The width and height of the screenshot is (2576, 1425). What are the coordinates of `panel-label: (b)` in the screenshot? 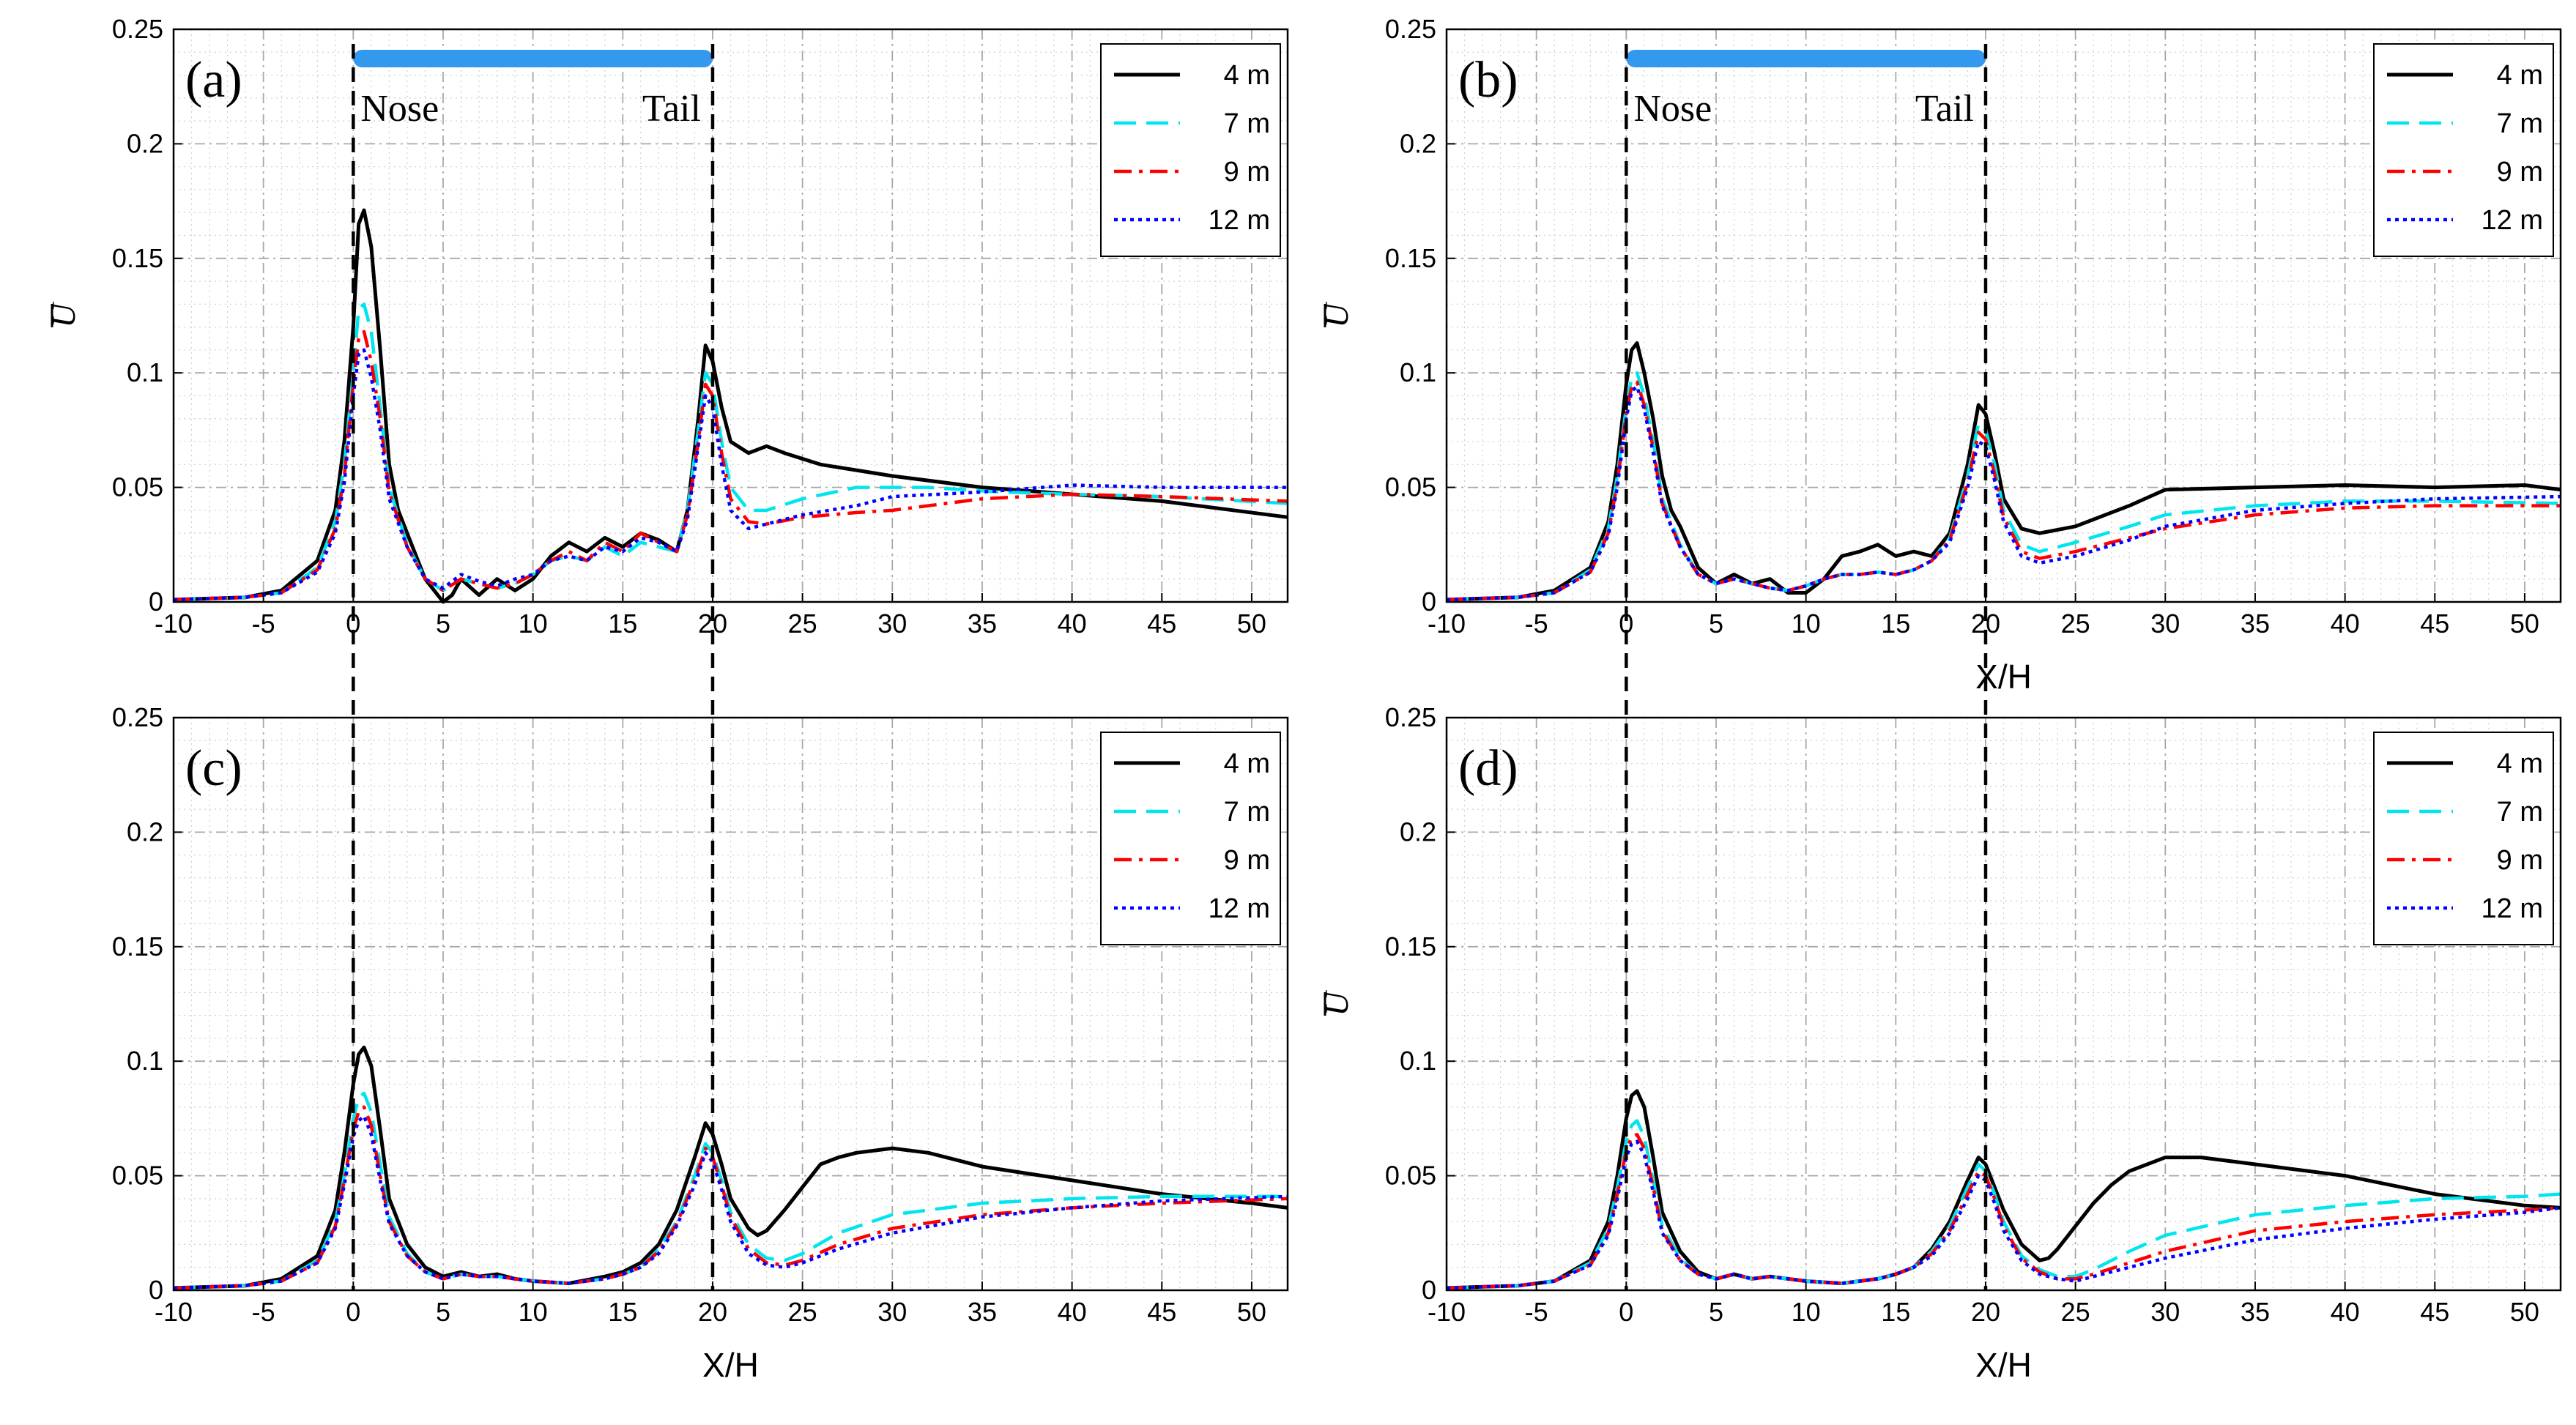 It's located at (1488, 80).